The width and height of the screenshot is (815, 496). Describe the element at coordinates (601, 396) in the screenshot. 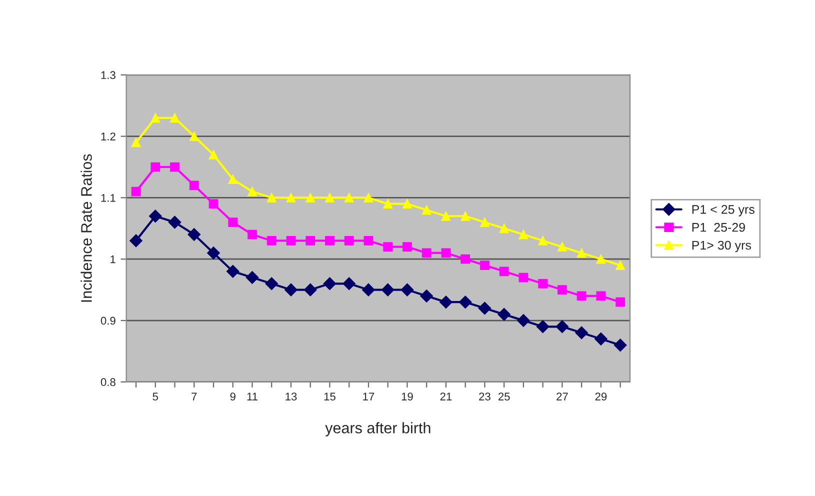

I see `x-tick-label: 29` at that location.